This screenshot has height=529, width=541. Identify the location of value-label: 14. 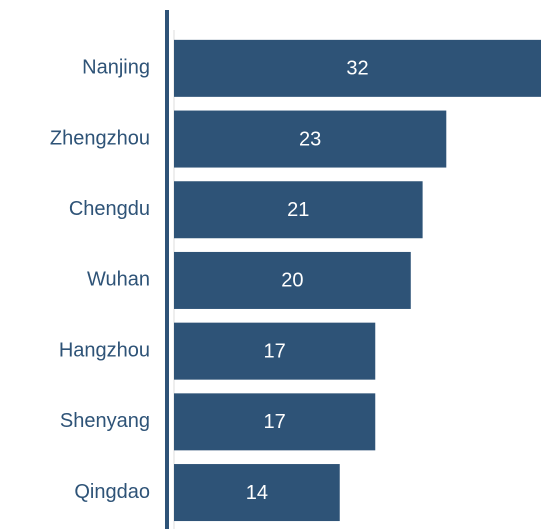
(257, 493).